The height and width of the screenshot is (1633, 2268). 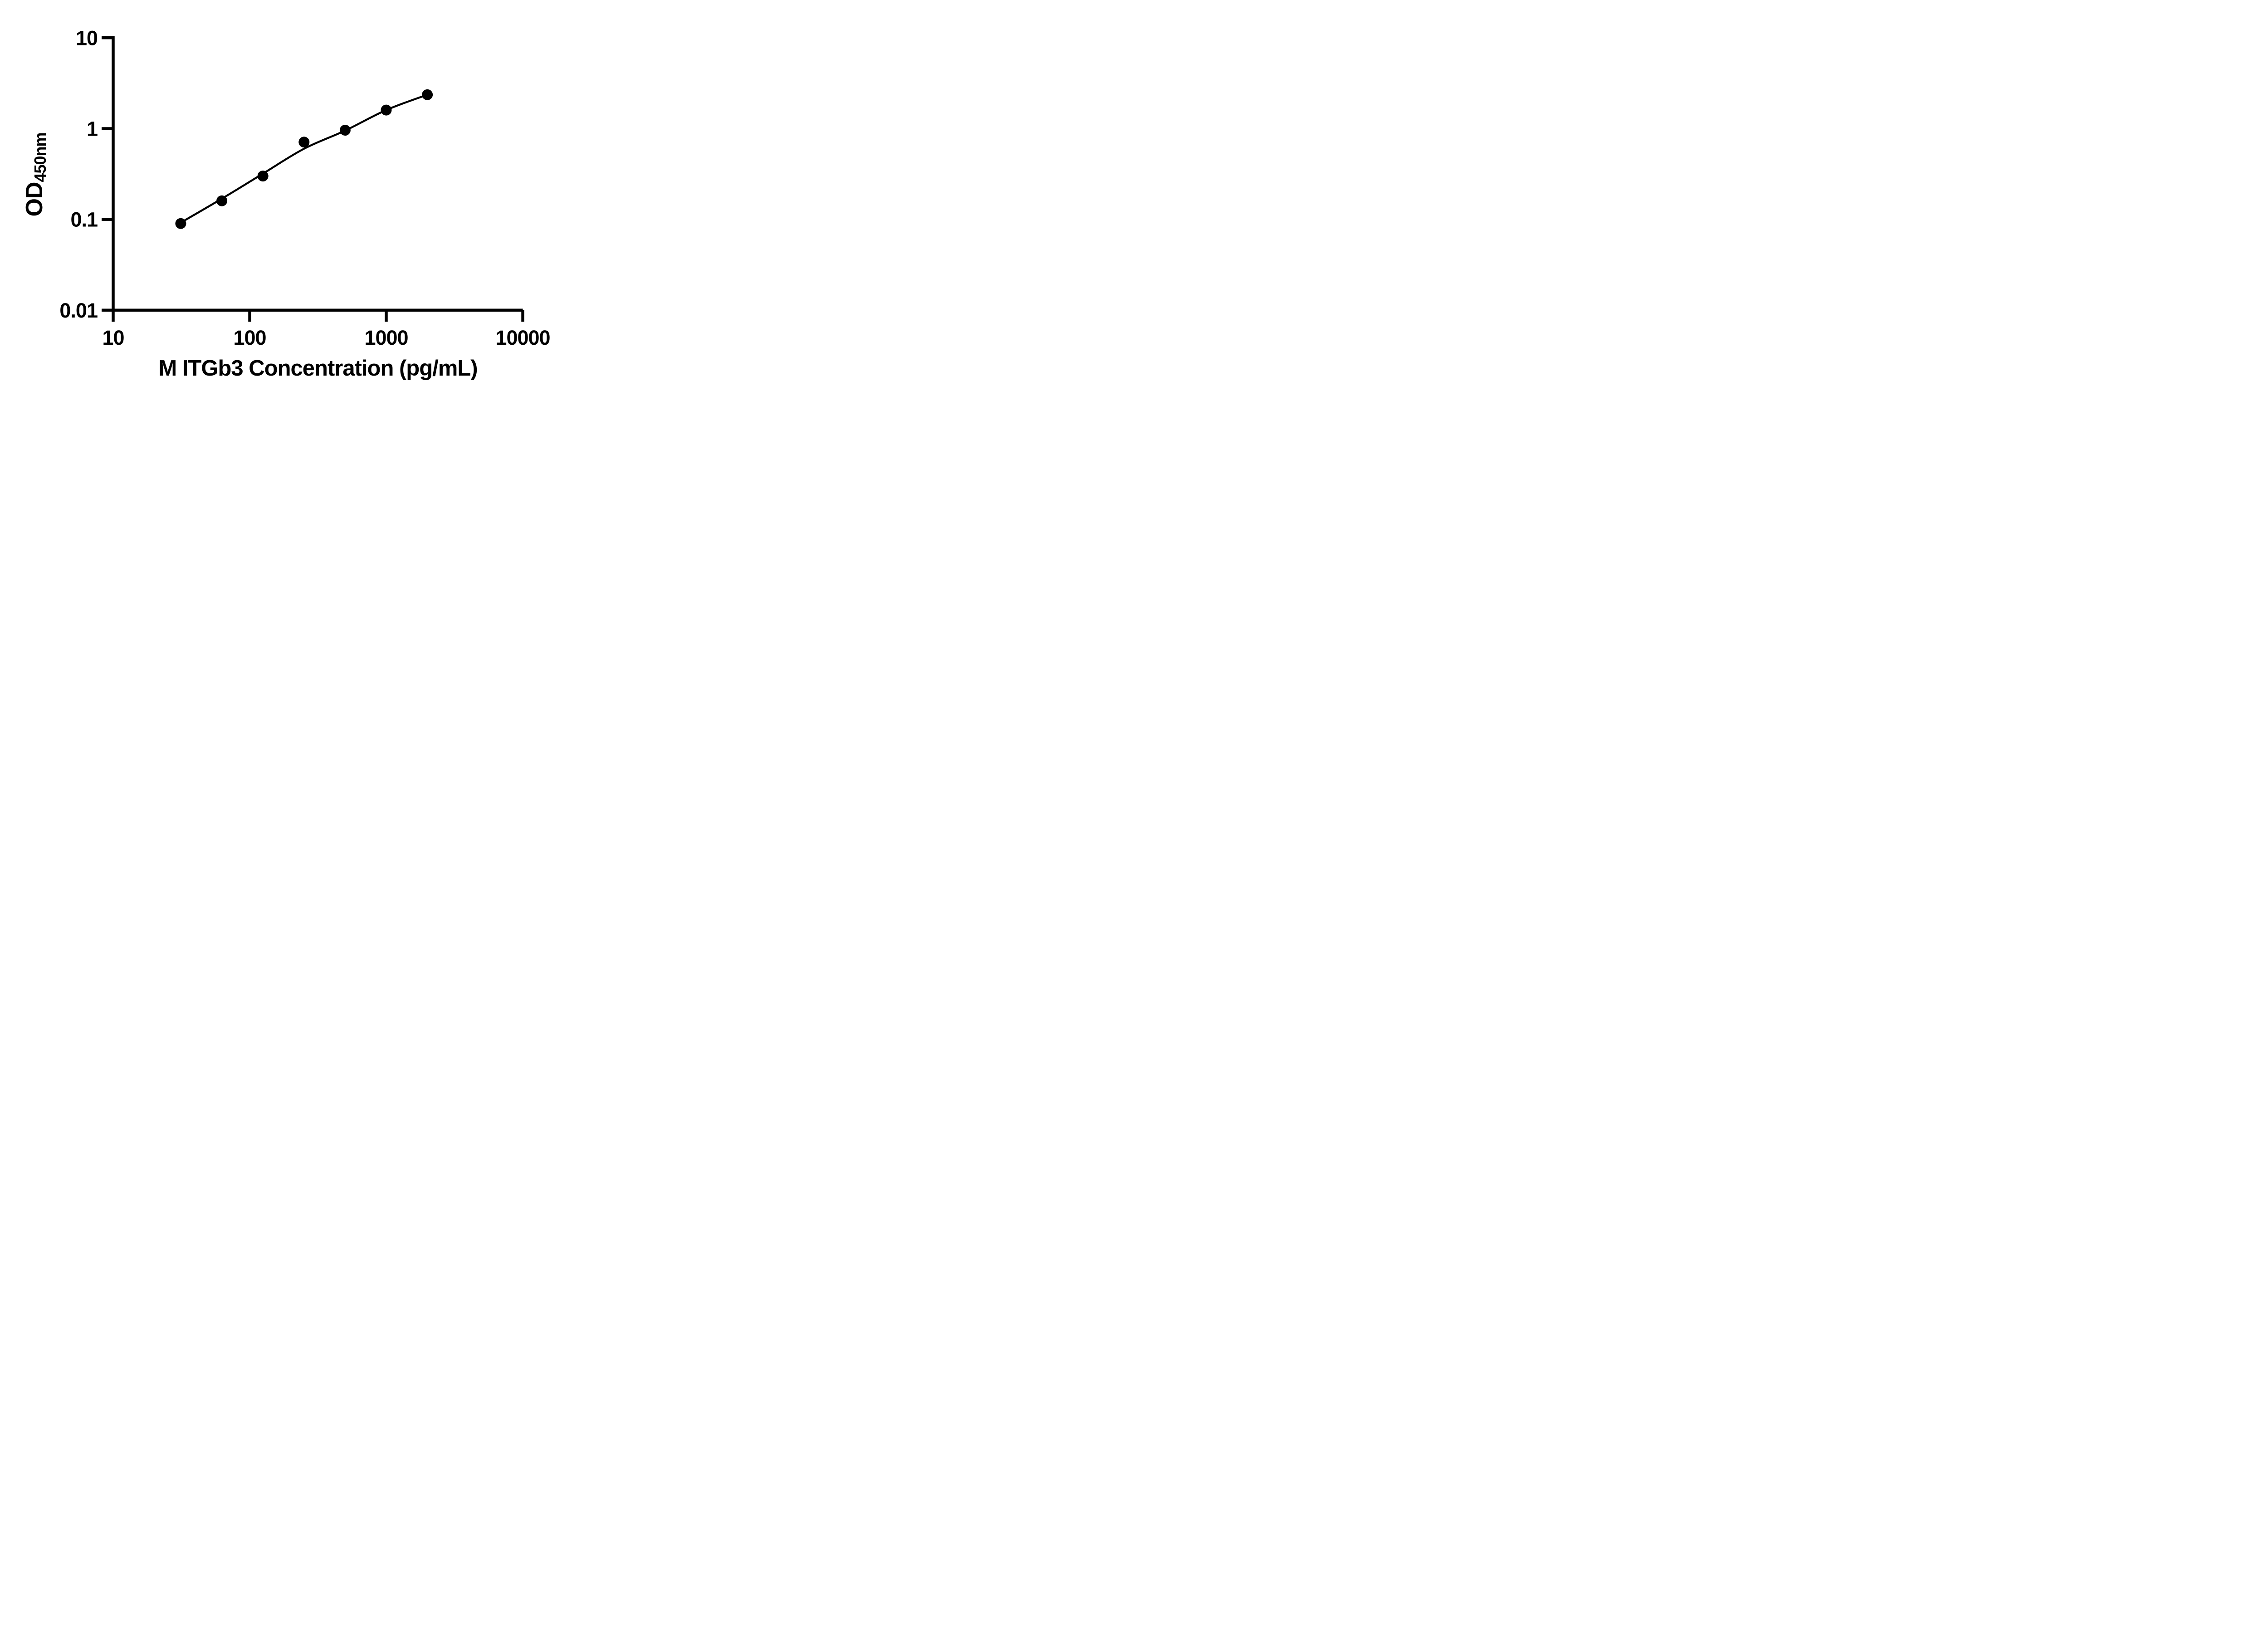 I want to click on y-axis-title-sub: 450nm, so click(x=40, y=157).